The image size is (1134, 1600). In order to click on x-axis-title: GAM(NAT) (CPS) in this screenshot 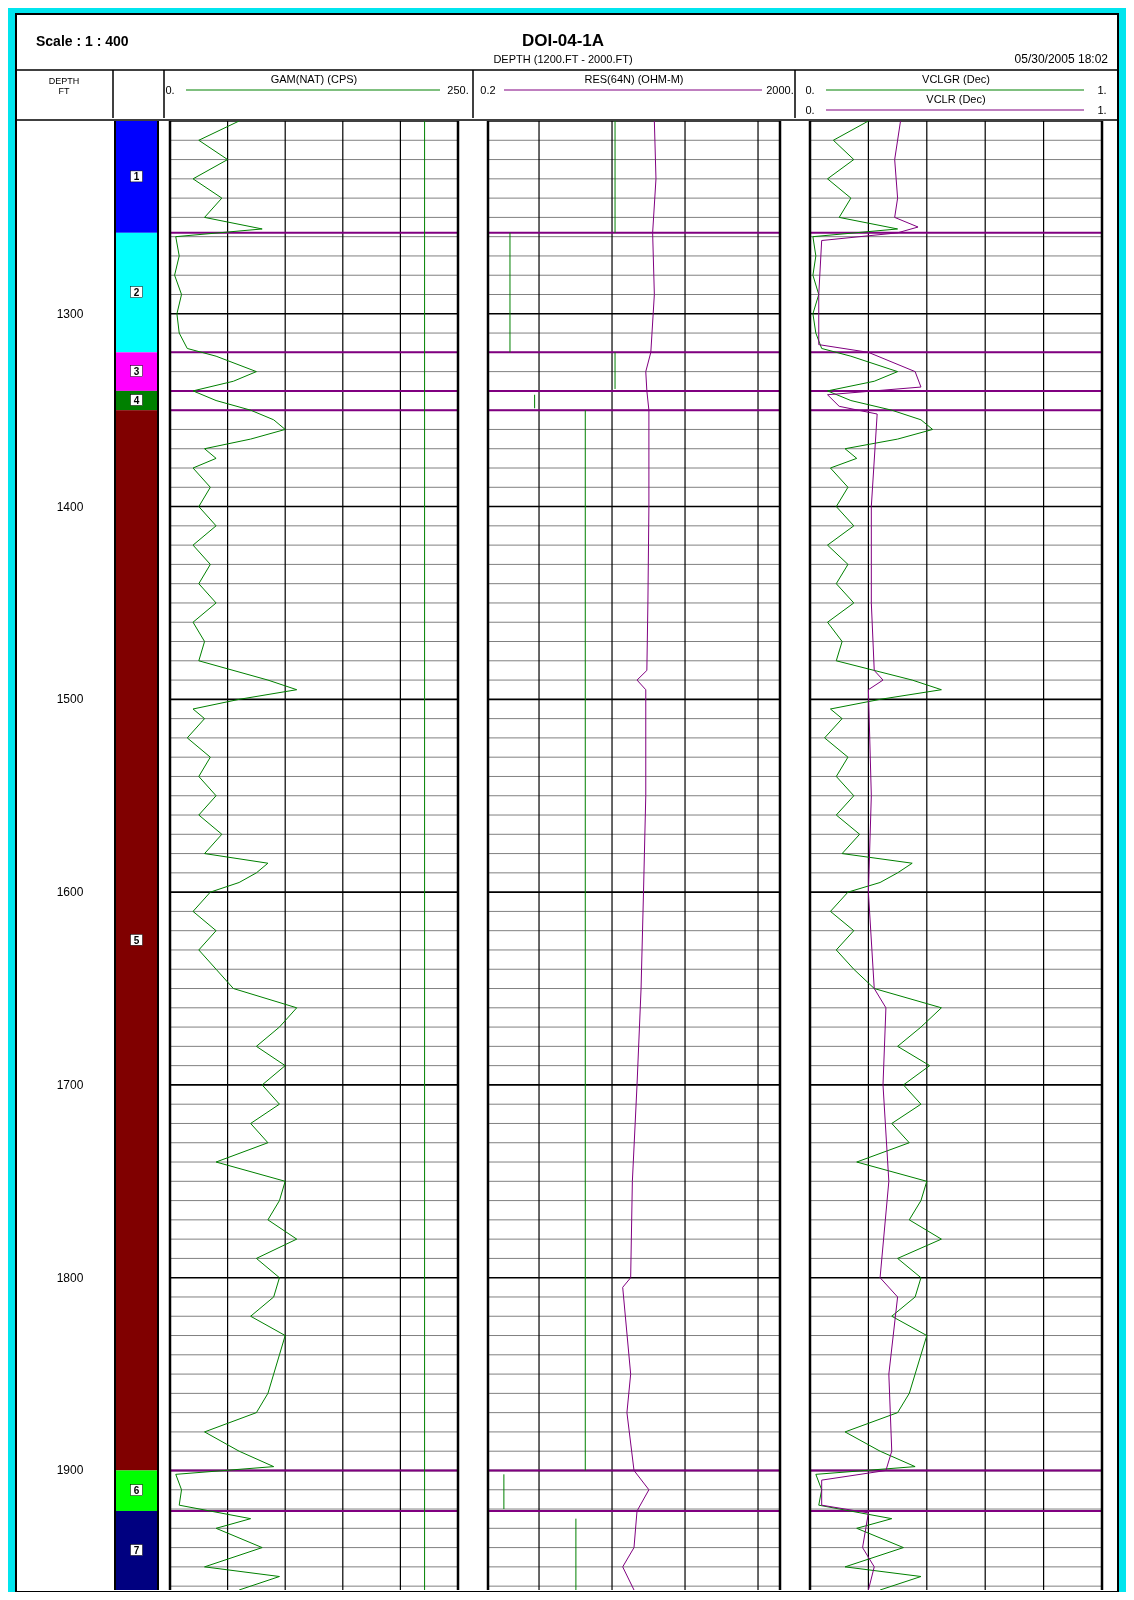, I will do `click(314, 79)`.